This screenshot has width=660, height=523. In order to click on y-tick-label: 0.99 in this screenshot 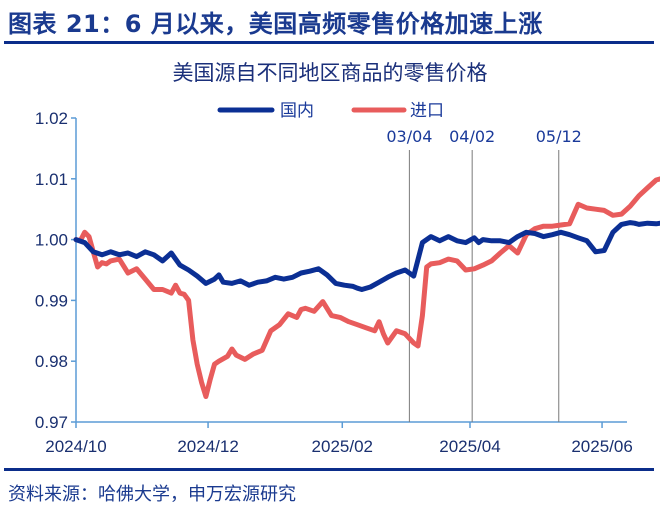, I will do `click(51, 300)`.